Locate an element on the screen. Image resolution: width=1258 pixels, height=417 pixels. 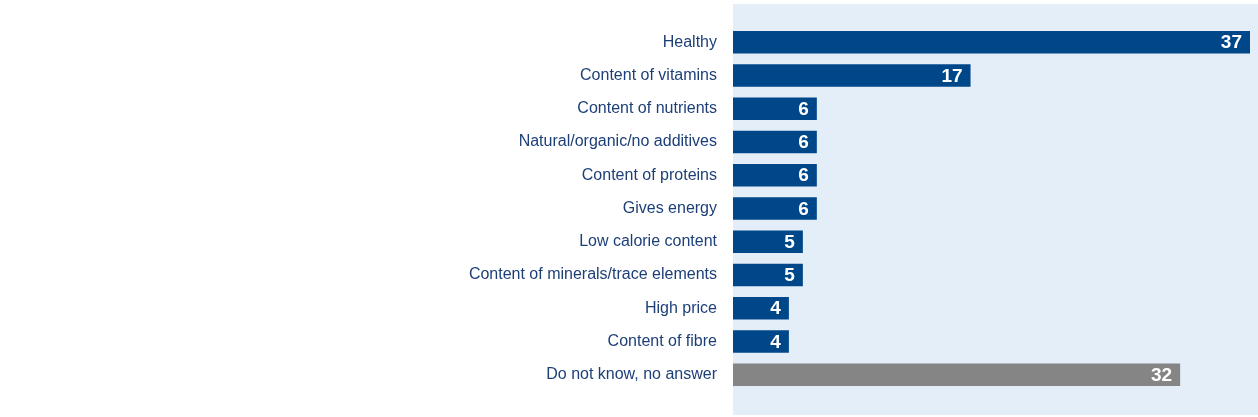
data-label: 37 is located at coordinates (1231, 42).